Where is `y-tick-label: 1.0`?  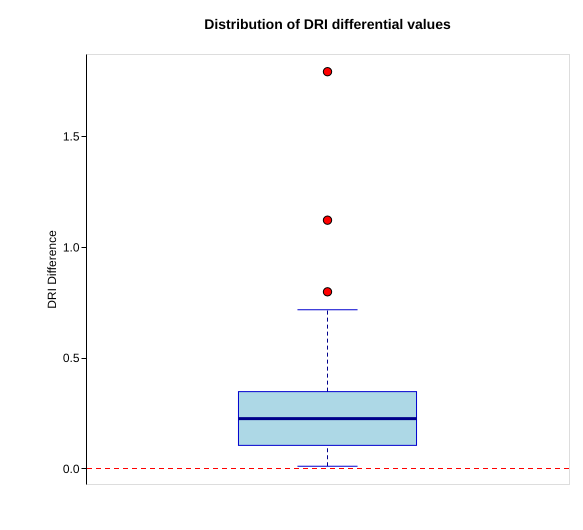 y-tick-label: 1.0 is located at coordinates (71, 247).